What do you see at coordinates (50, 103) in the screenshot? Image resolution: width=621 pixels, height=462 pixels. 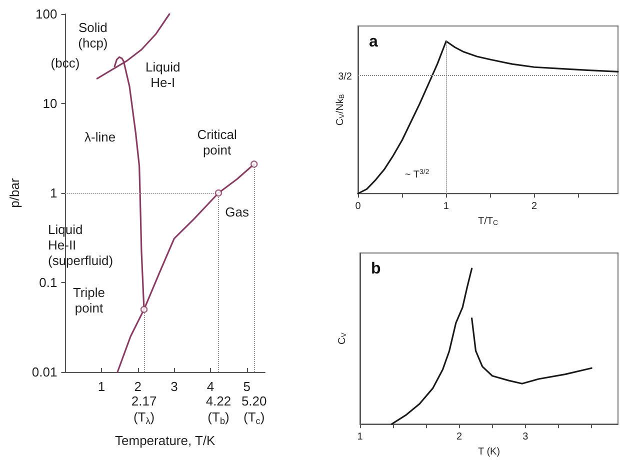 I see `y-tick-label: 10` at bounding box center [50, 103].